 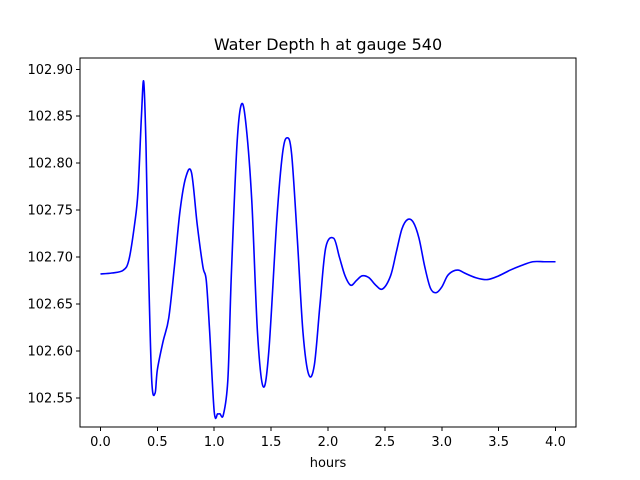 What do you see at coordinates (51, 70) in the screenshot?
I see `y-tick-label: 102.90` at bounding box center [51, 70].